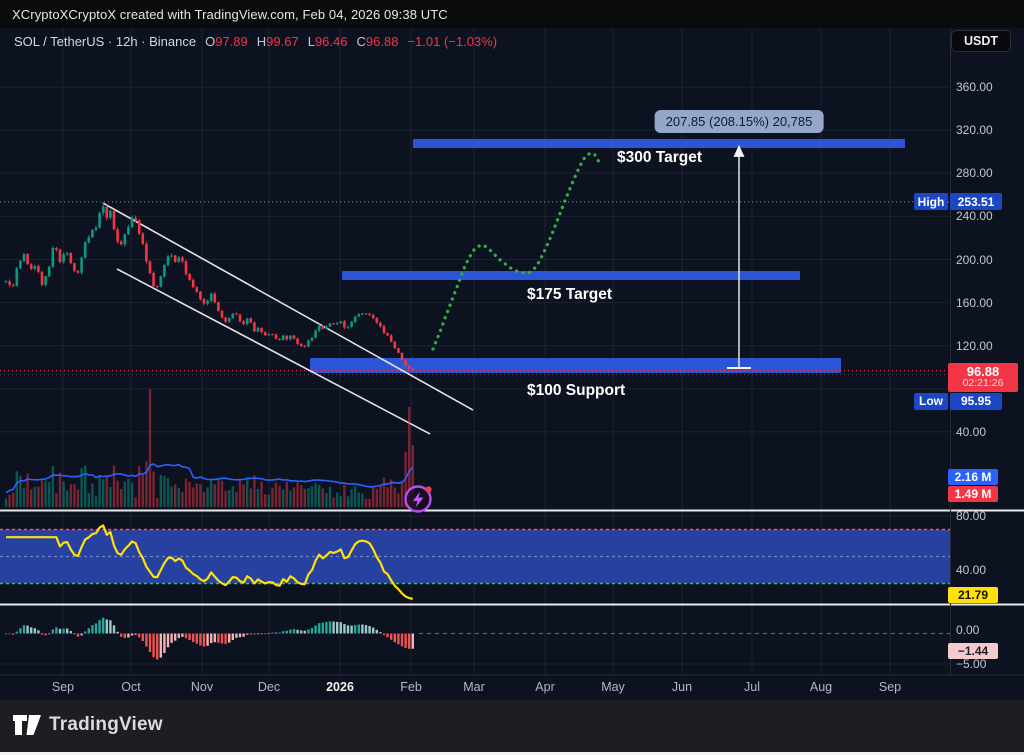  Describe the element at coordinates (971, 516) in the screenshot. I see `rsi-tick-label: 80.00` at that location.